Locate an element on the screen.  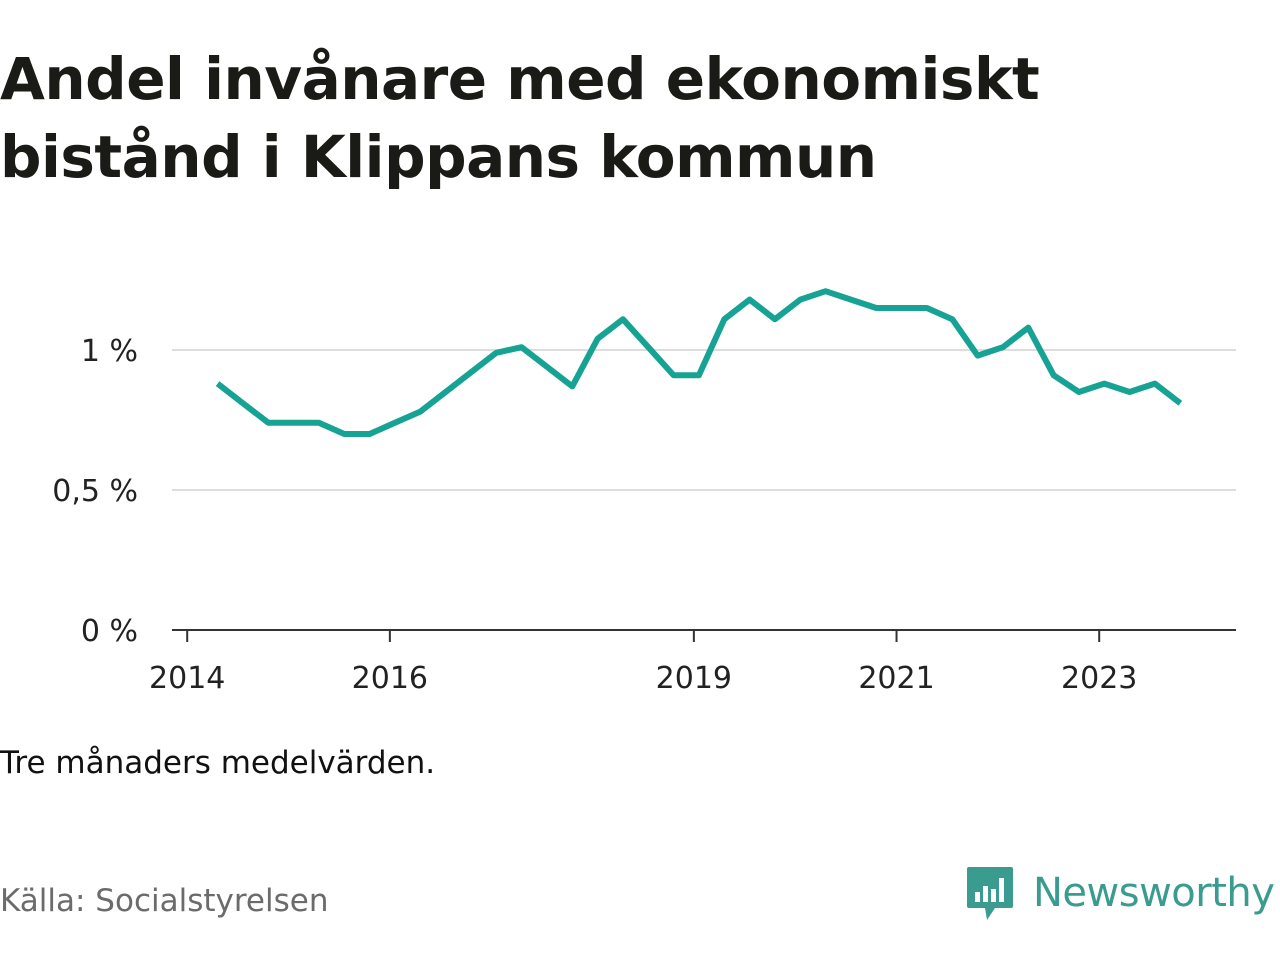
y-tick-label: 1 % is located at coordinates (109, 351).